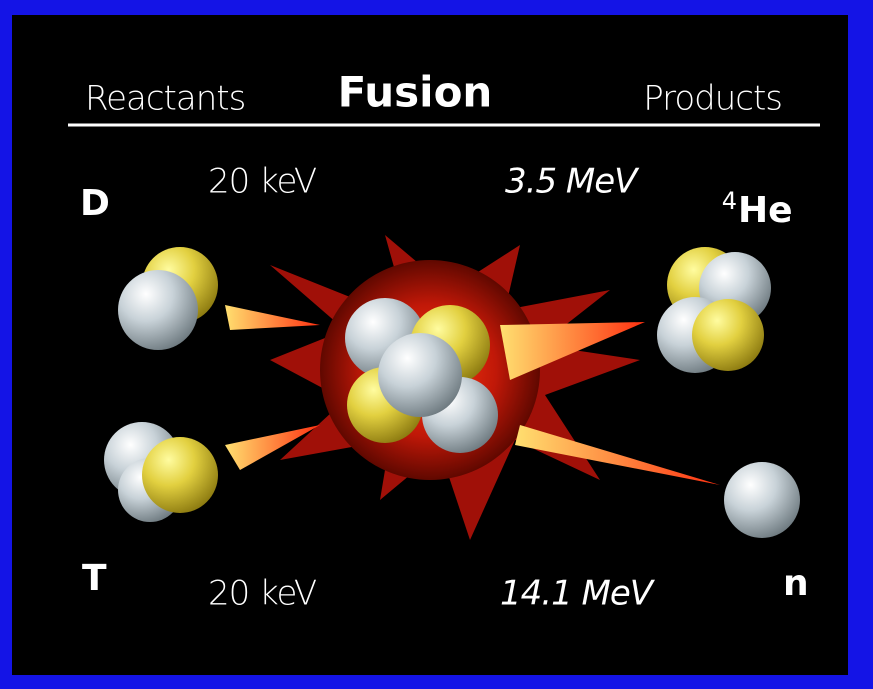 The image size is (873, 689). I want to click on product-symbol: n, so click(796, 583).